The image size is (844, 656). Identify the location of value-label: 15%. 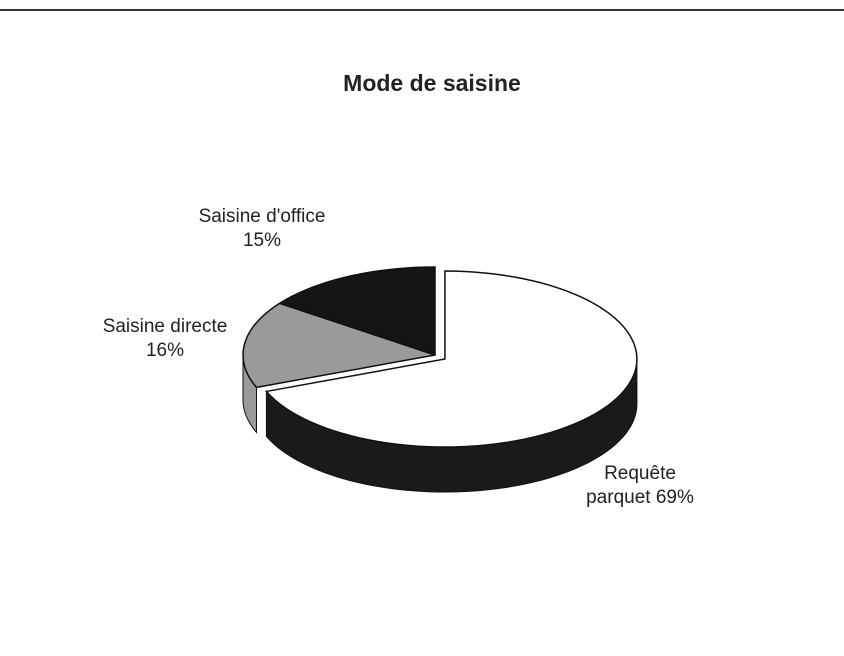
(262, 240).